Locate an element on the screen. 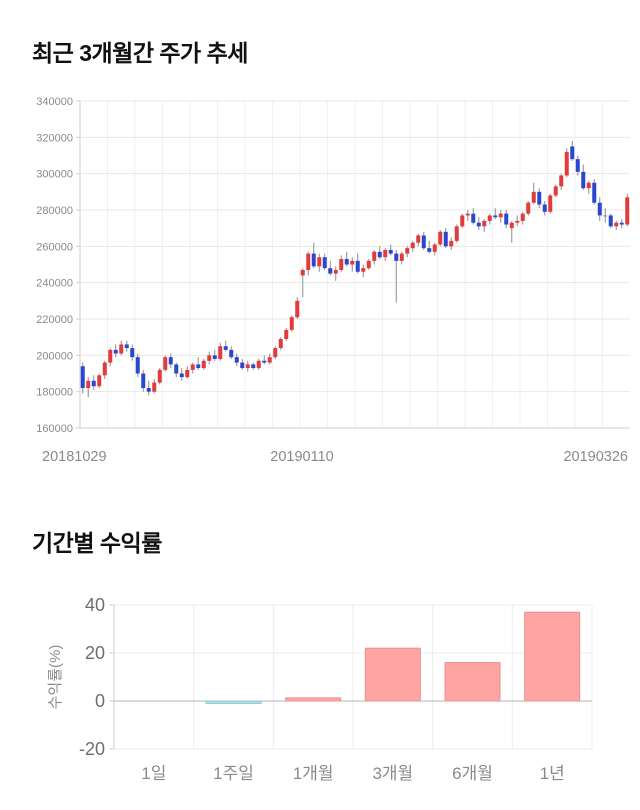 The image size is (640, 810). x-tick-label: 20181029 is located at coordinates (74, 457).